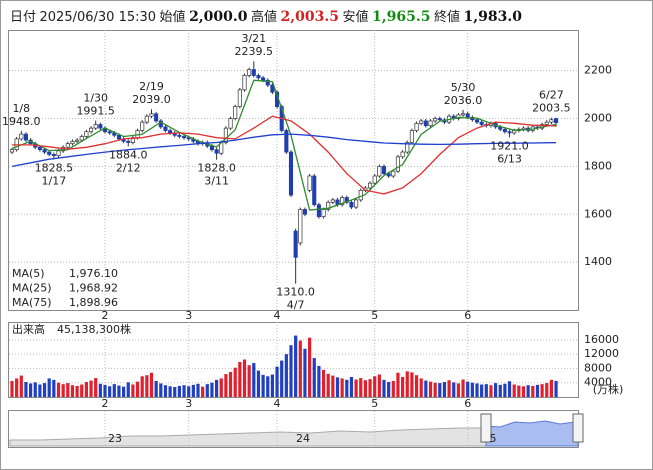 The image size is (653, 470). I want to click on legend-name: MA(25), so click(32, 288).